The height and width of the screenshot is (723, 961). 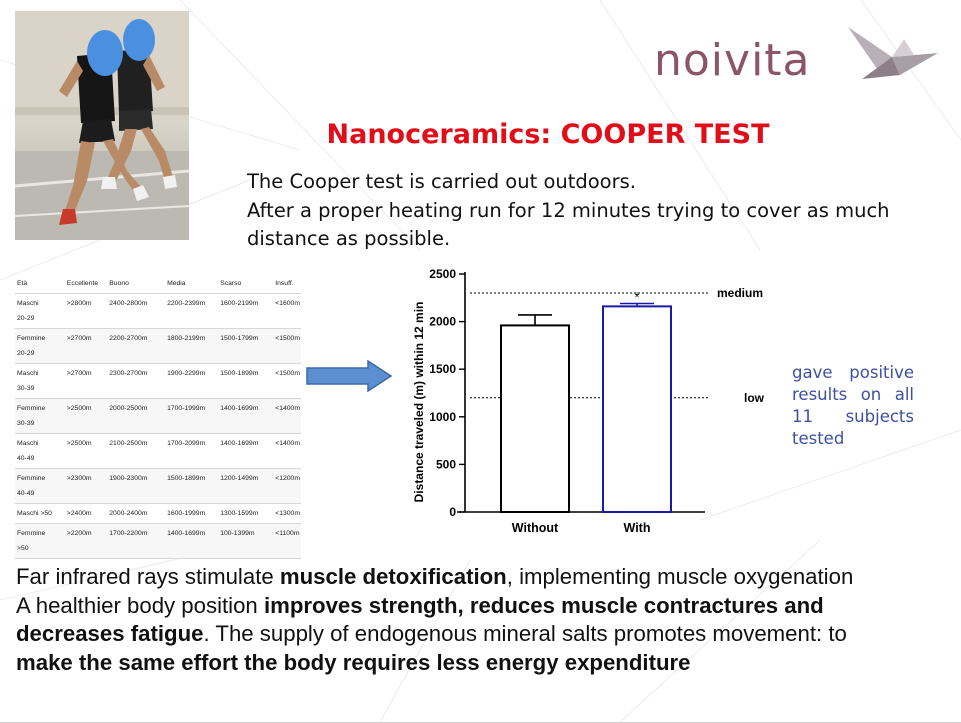 What do you see at coordinates (246, 285) in the screenshot?
I see `table-header-cell: Scarso` at bounding box center [246, 285].